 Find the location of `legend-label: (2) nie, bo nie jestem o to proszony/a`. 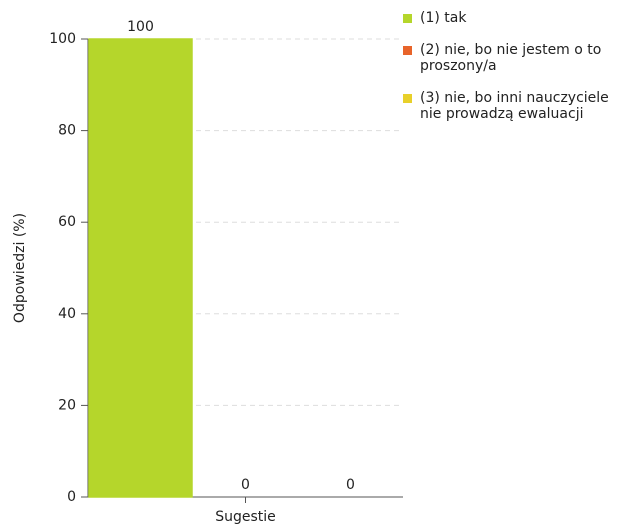

legend-label: (2) nie, bo nie jestem o to proszony/a is located at coordinates (511, 58).